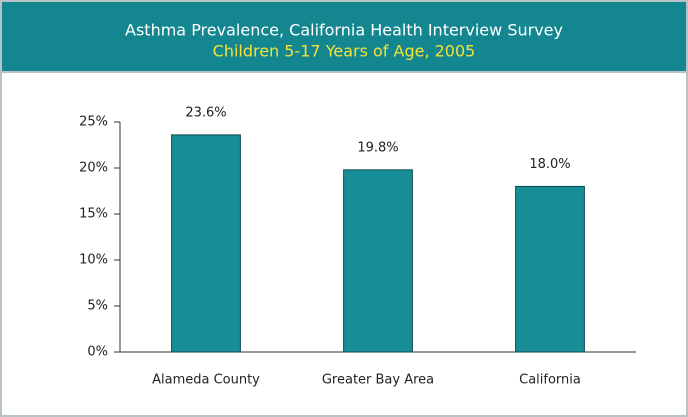 The width and height of the screenshot is (688, 417). What do you see at coordinates (549, 164) in the screenshot?
I see `data-label: 18.0%` at bounding box center [549, 164].